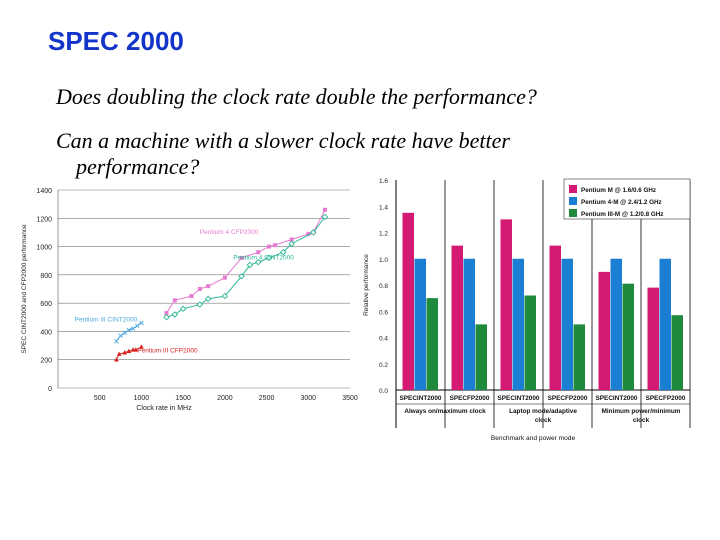  I want to click on x-axis-label: Clock rate in MHz, so click(164, 407).